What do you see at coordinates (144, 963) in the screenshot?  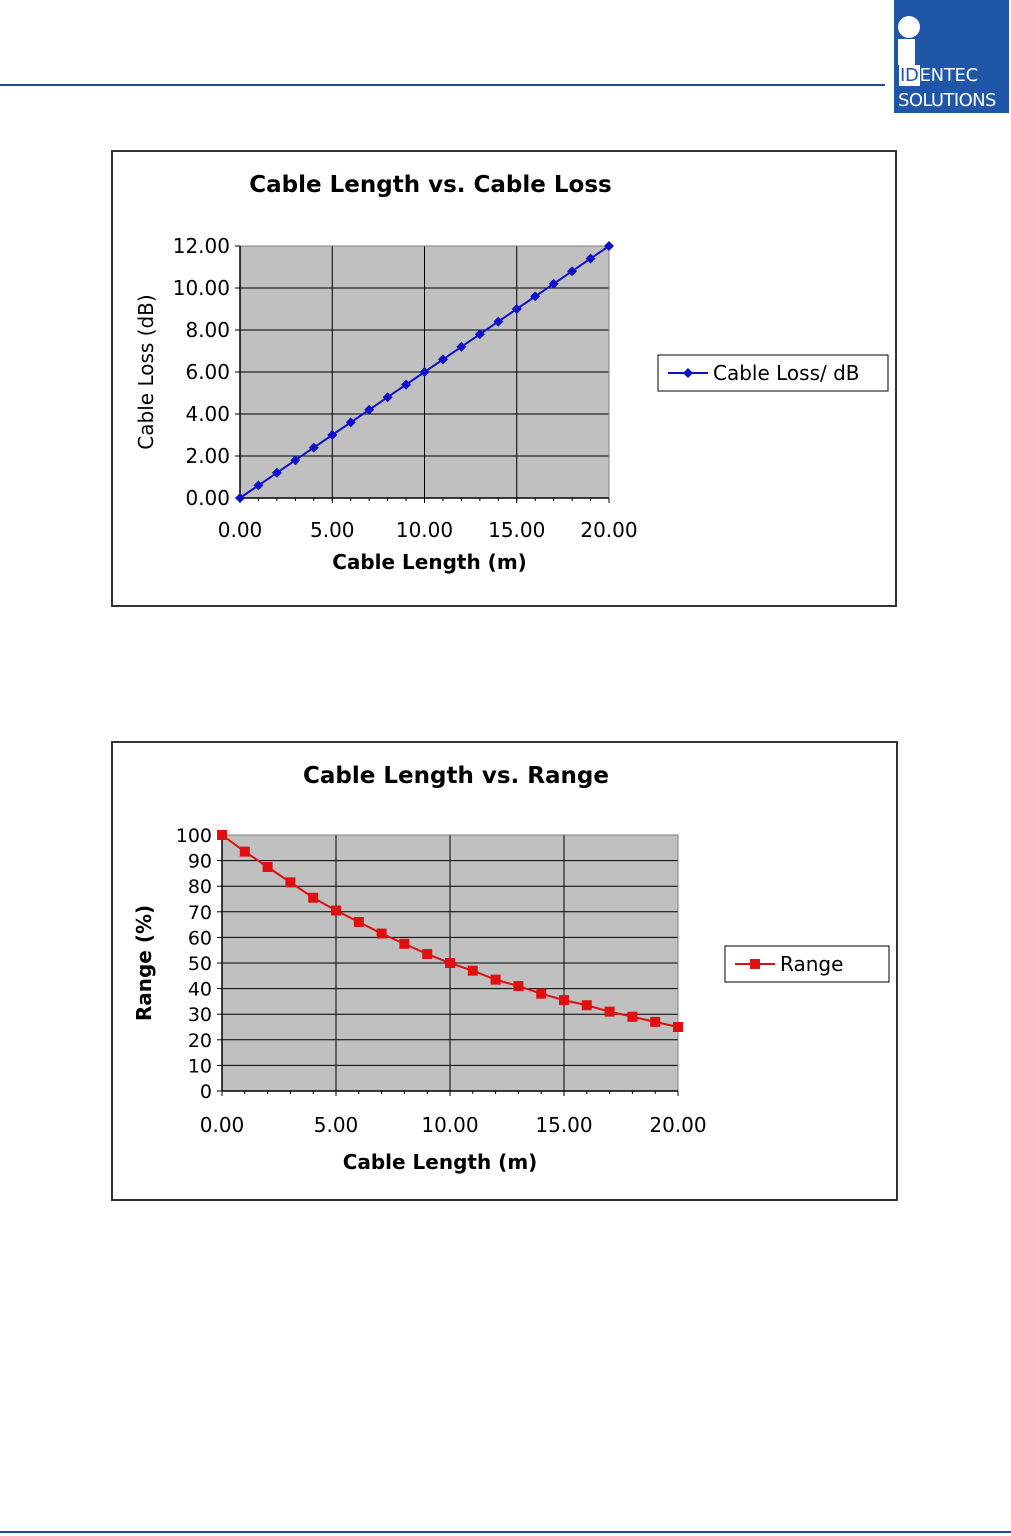 I see `y-axis-label: Range (%)` at bounding box center [144, 963].